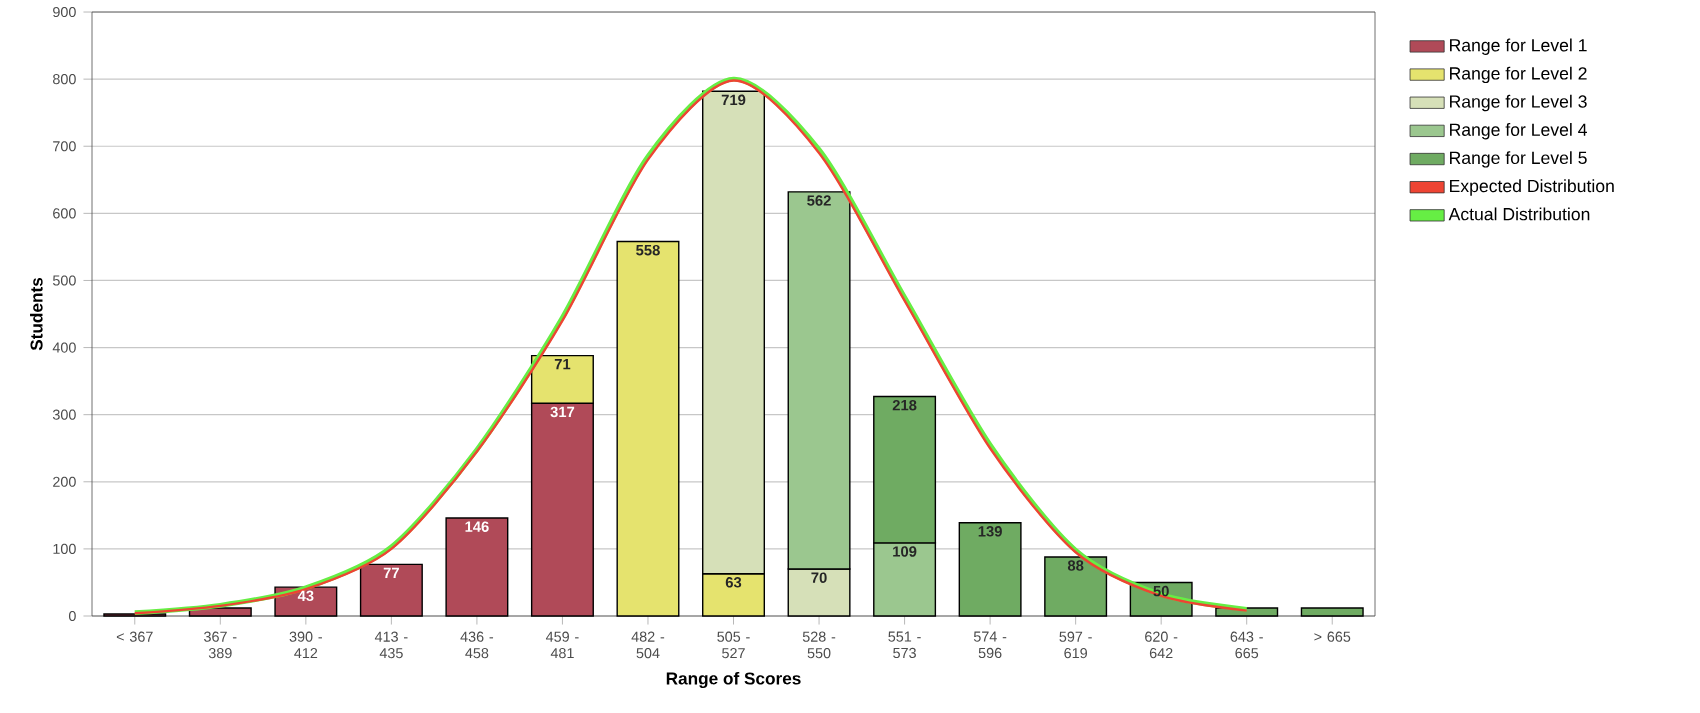 The width and height of the screenshot is (1700, 713). Describe the element at coordinates (1532, 187) in the screenshot. I see `legend-label: Expected Distribution` at that location.